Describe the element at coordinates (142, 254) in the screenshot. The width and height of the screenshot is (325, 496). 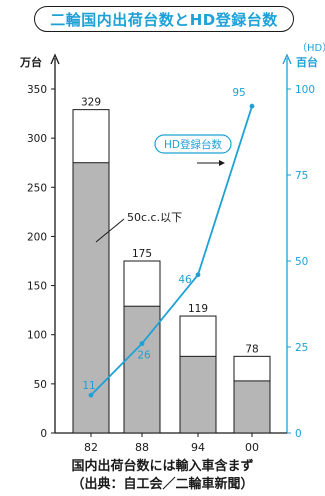
I see `bar-value-label: 175` at that location.